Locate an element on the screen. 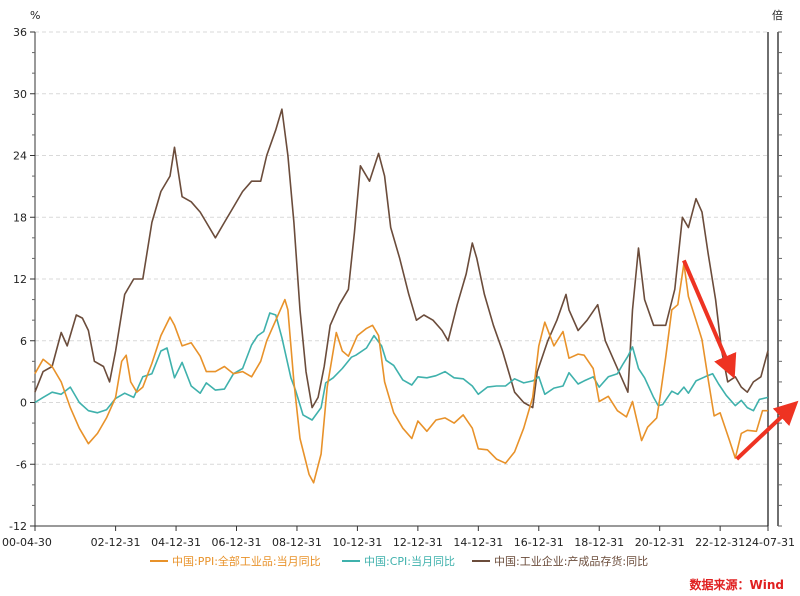 Image resolution: width=800 pixels, height=596 pixels. x-tick-label: 14-12-31 is located at coordinates (478, 542).